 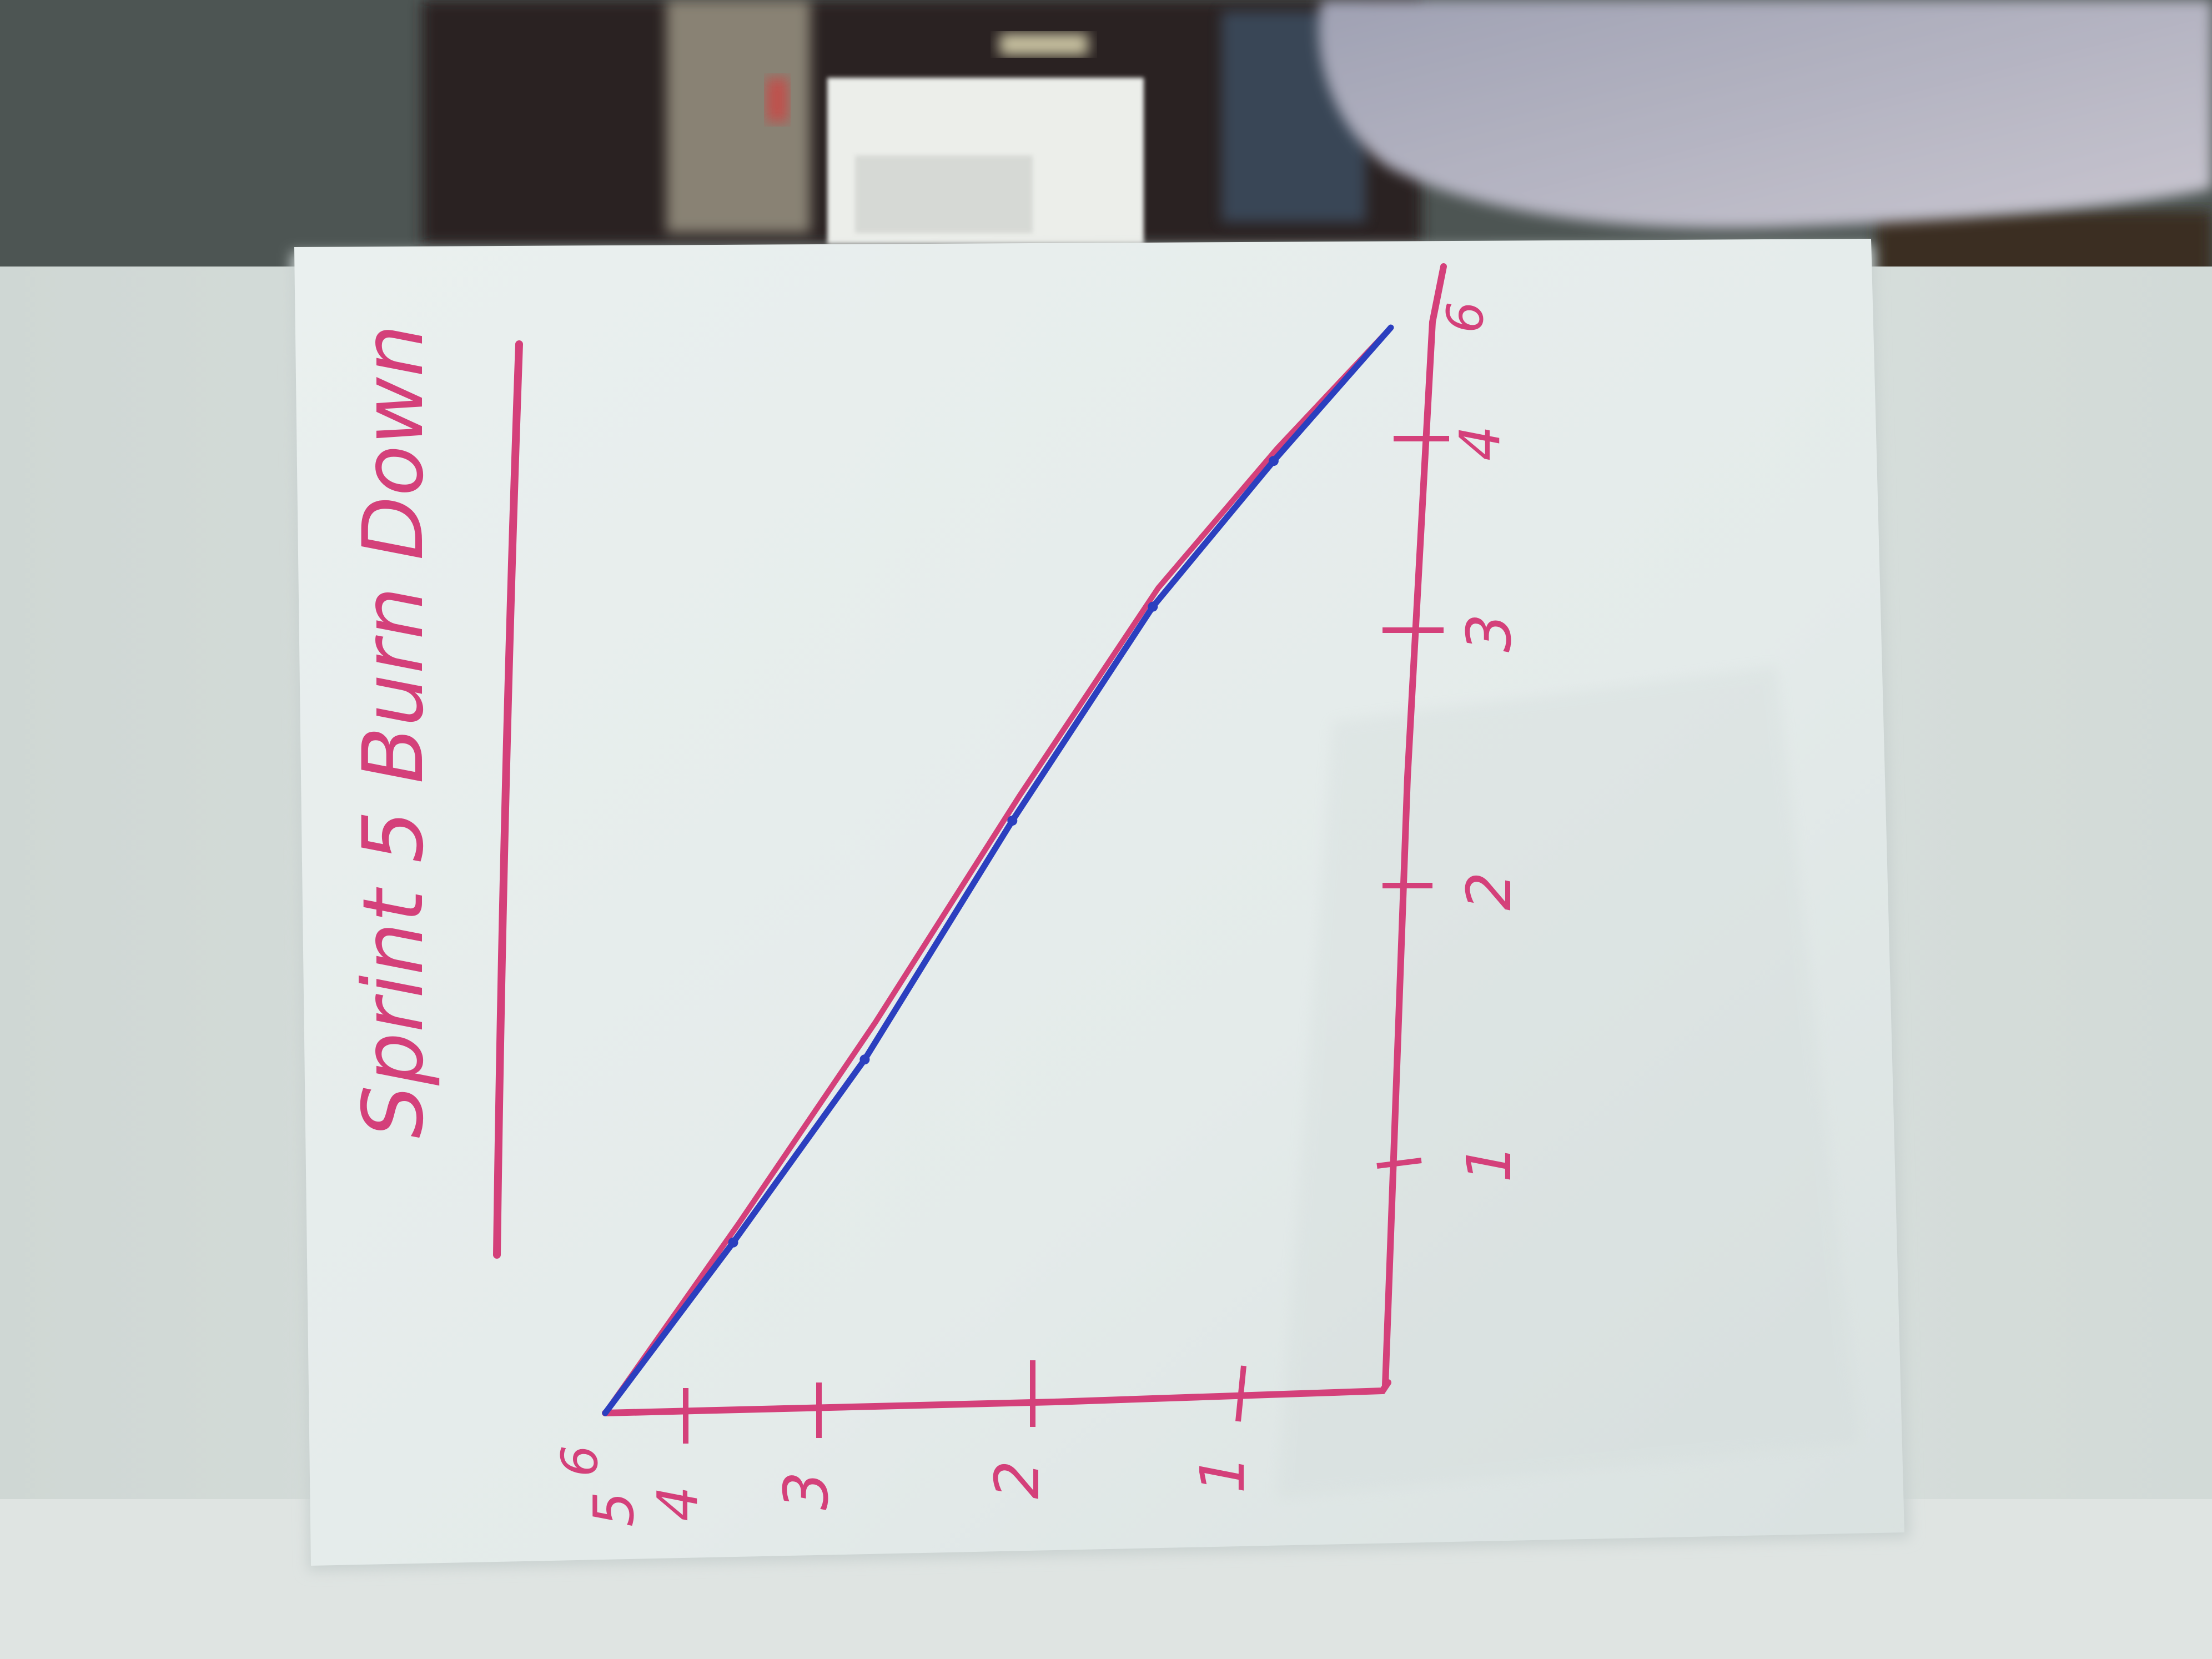 What do you see at coordinates (904, 1486) in the screenshot?
I see `x-axis-tick-labels: 1 2 3 4 5 6` at bounding box center [904, 1486].